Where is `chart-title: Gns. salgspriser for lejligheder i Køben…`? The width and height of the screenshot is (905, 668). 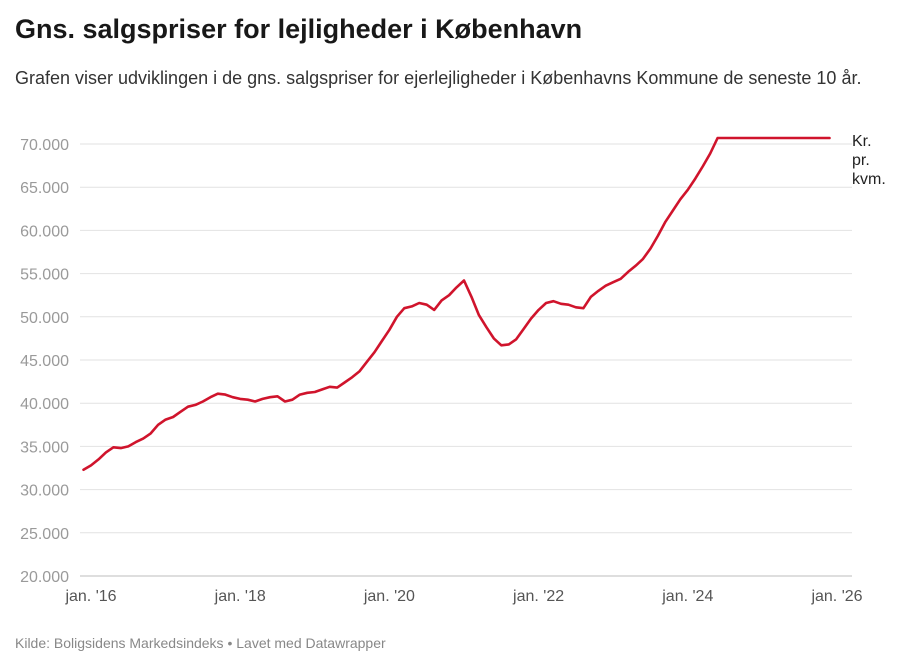 chart-title: Gns. salgspriser for lejligheder i Køben… is located at coordinates (299, 29).